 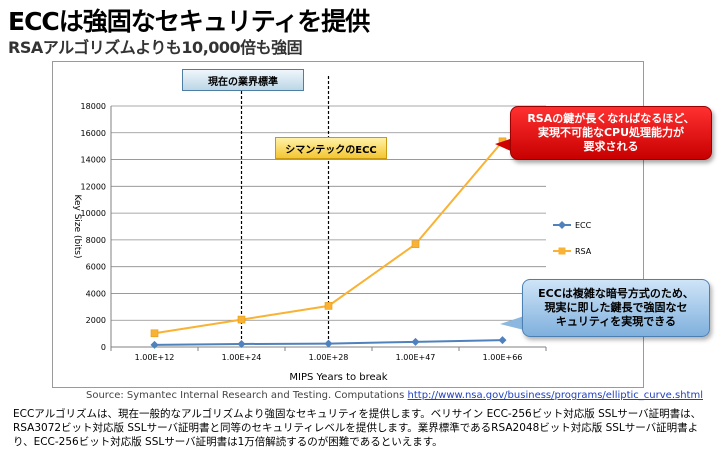 I want to click on ecc-legend-marker, so click(x=562, y=225).